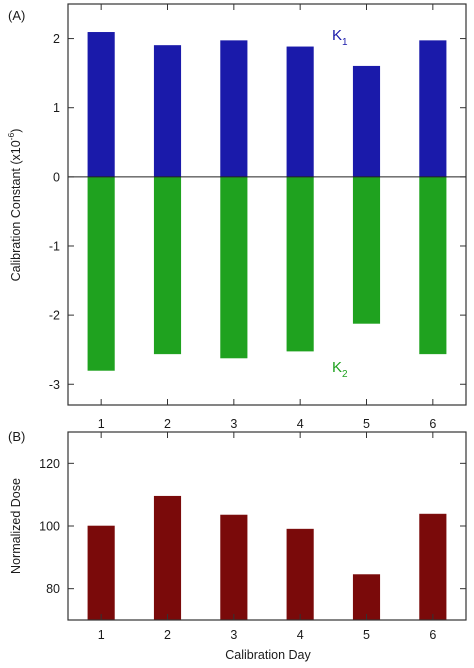 This screenshot has width=474, height=668. Describe the element at coordinates (267, 558) in the screenshot. I see `panel-b-bars` at that location.